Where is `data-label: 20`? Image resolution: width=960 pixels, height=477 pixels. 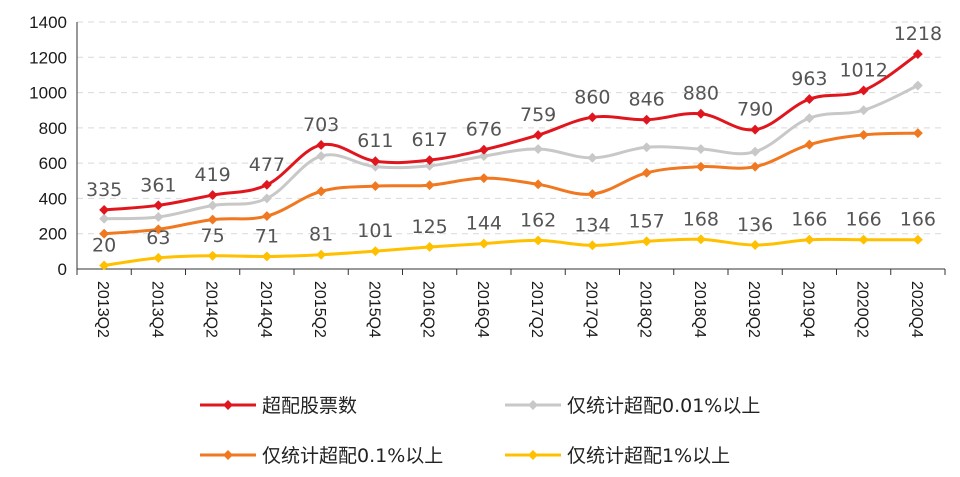
data-label: 20 is located at coordinates (104, 245).